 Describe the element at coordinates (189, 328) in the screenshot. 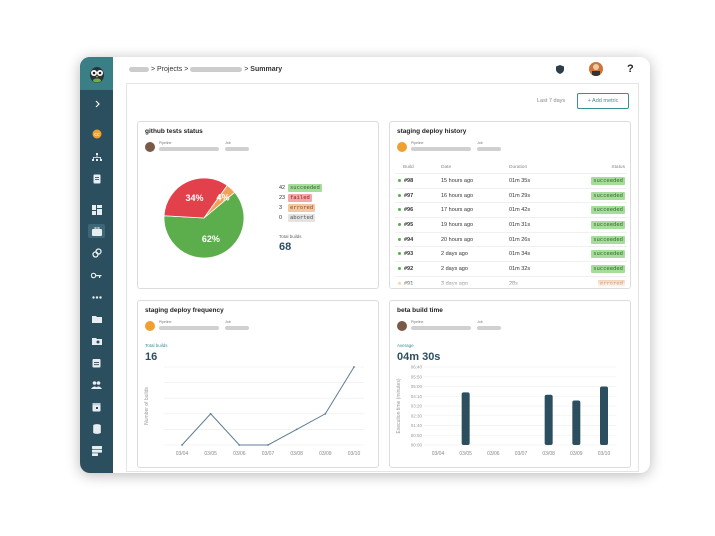

I see `pipeline-name` at that location.